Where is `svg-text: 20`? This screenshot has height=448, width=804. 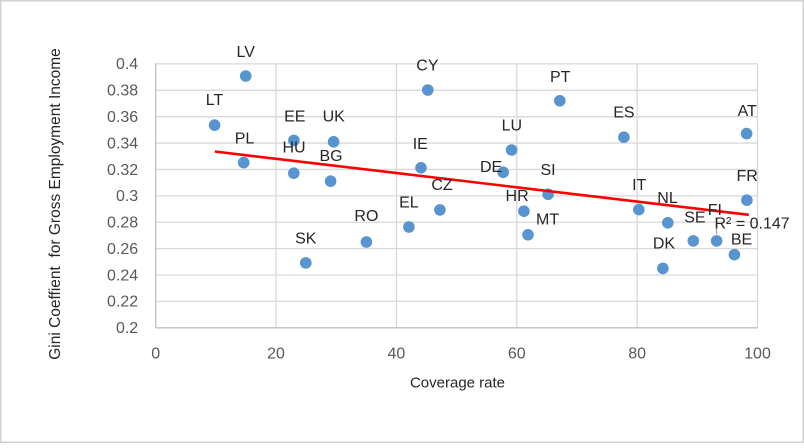
svg-text: 20 is located at coordinates (276, 354).